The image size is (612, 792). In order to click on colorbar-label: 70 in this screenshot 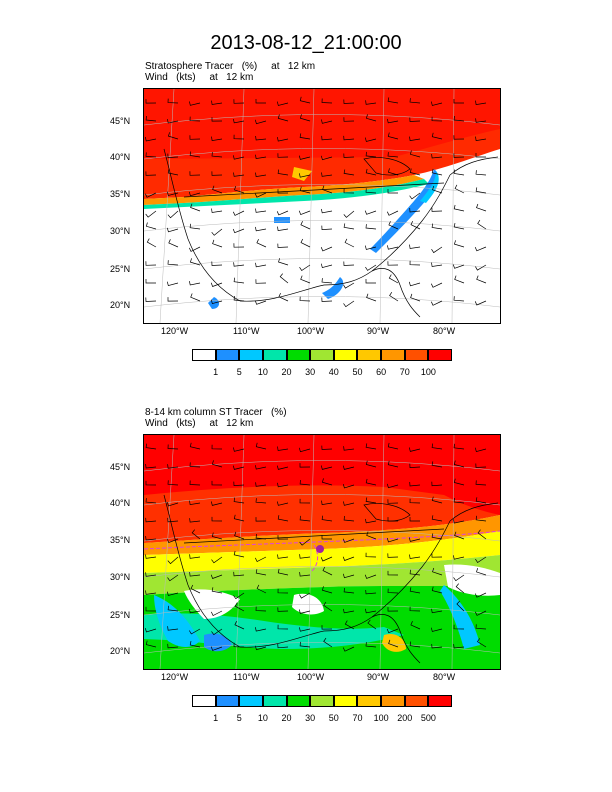, I will do `click(357, 718)`.